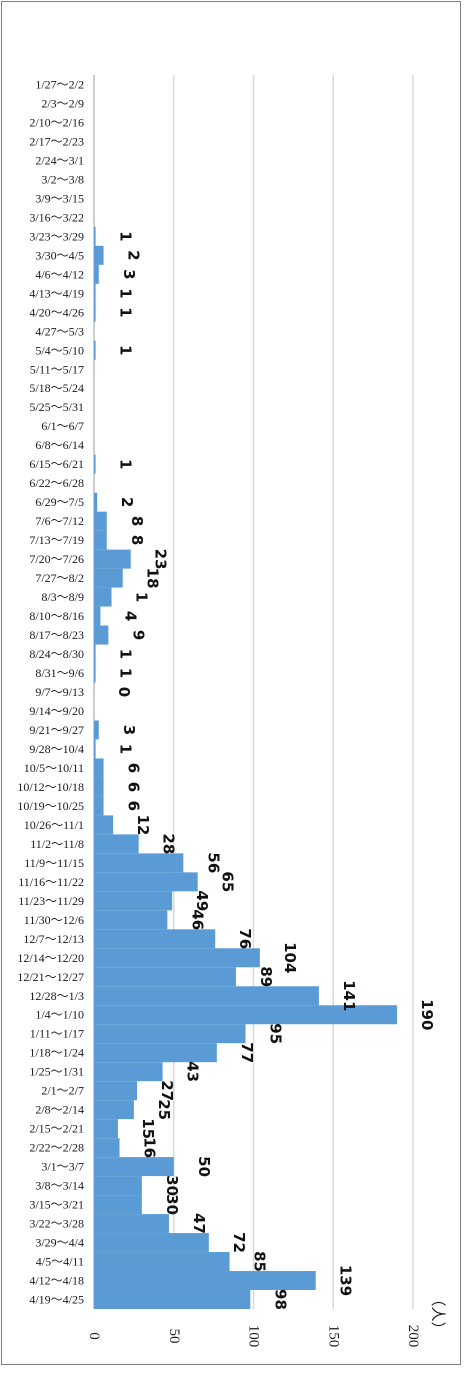 This screenshot has height=1374, width=468. What do you see at coordinates (60, 1262) in the screenshot?
I see `category-label: 4/5～4/11` at bounding box center [60, 1262].